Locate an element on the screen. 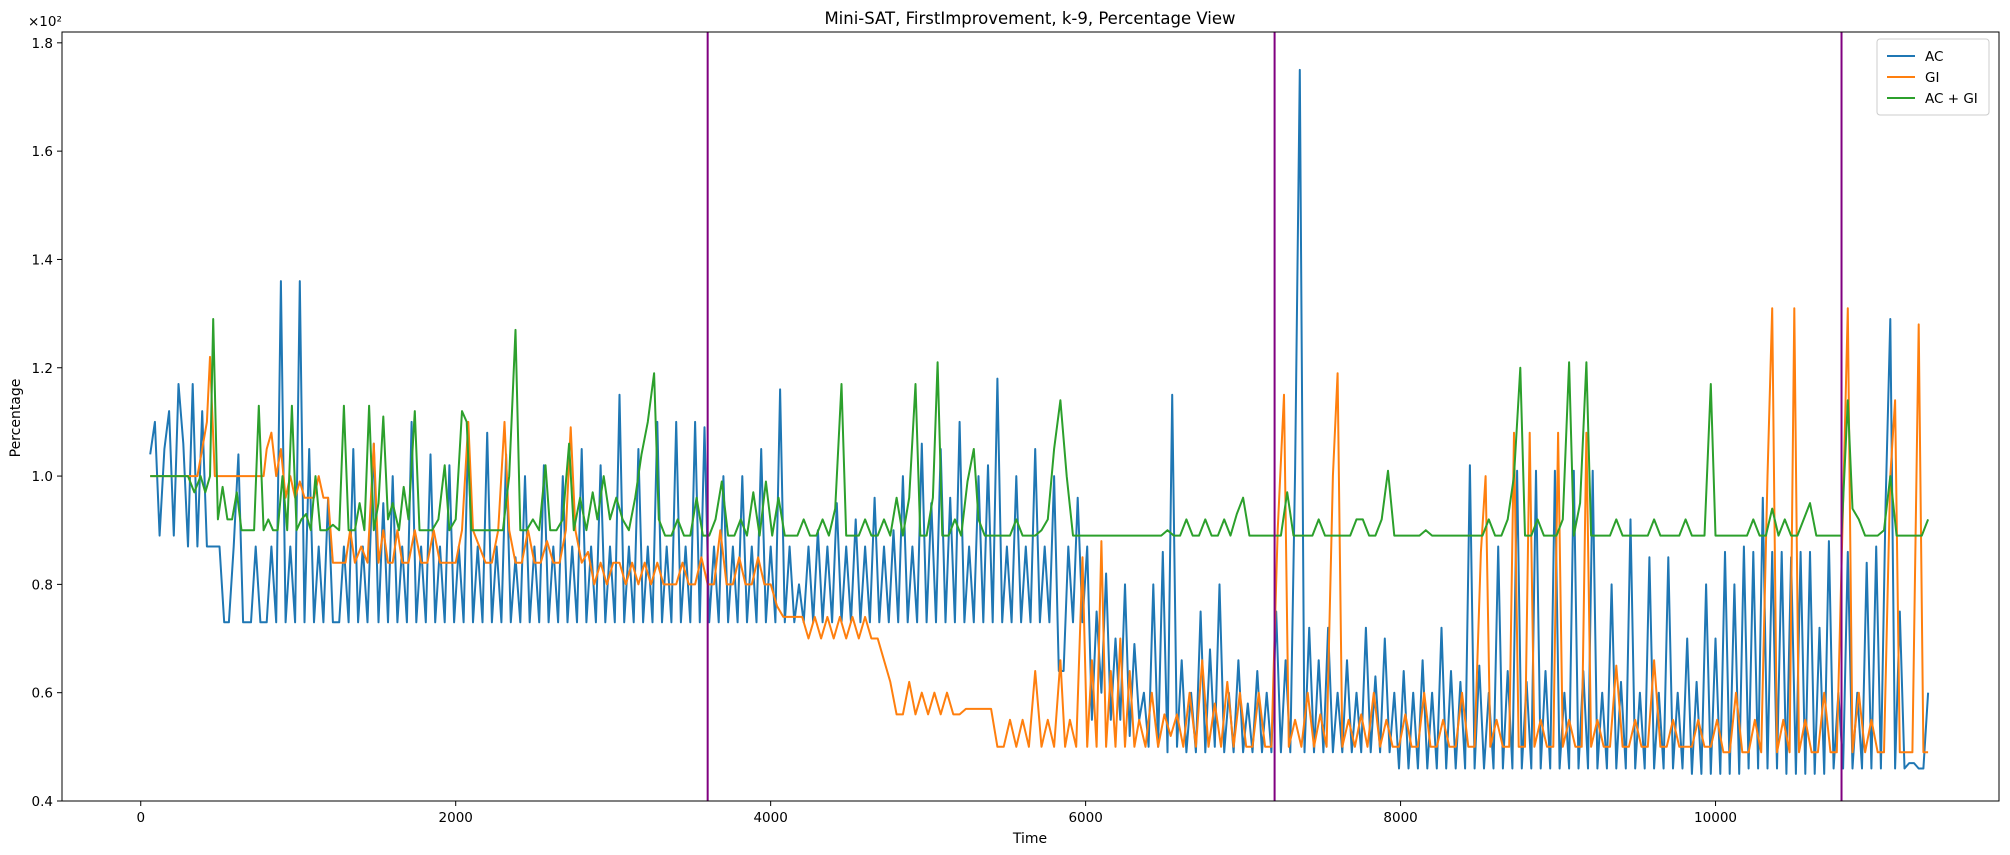 This screenshot has height=855, width=2010. y-offset-text: ×10² is located at coordinates (45, 22).